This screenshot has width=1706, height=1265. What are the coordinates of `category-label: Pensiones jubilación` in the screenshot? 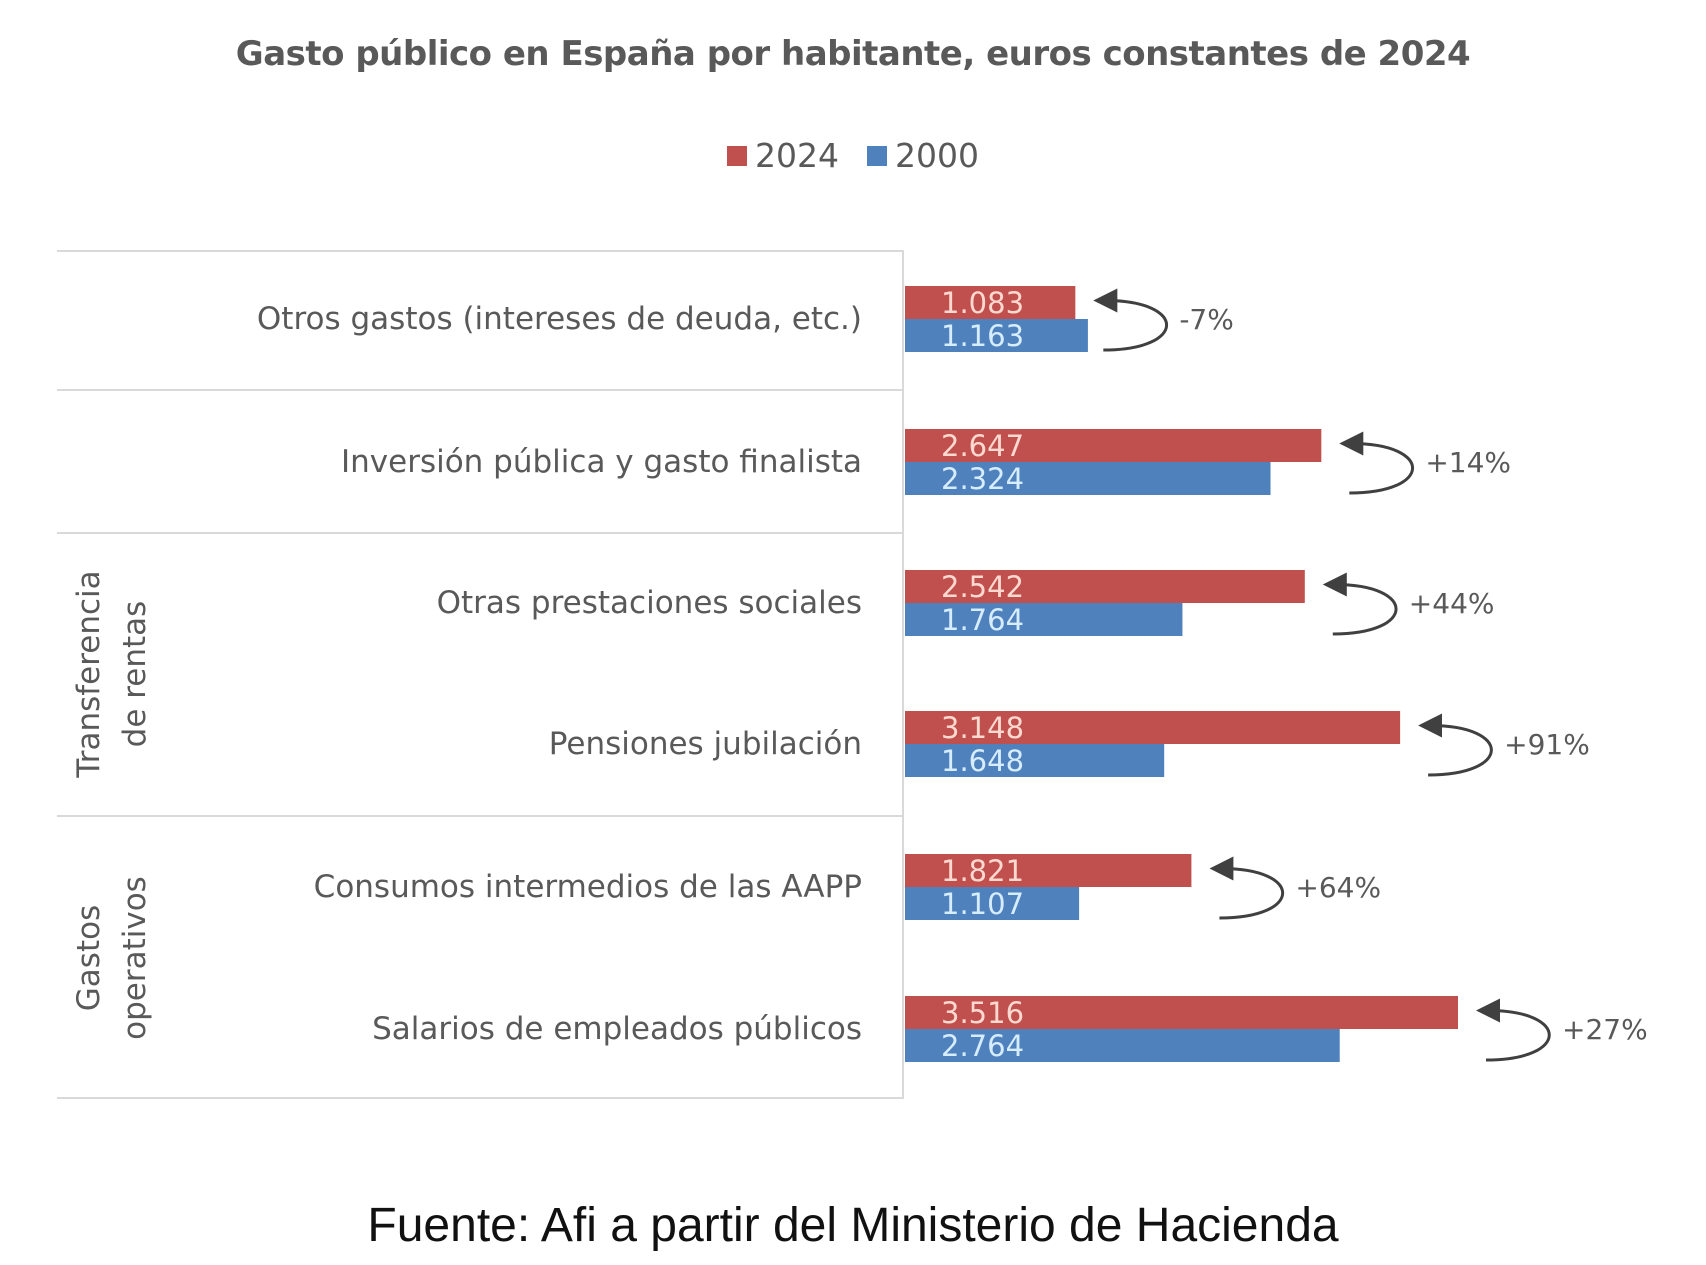 It's located at (705, 744).